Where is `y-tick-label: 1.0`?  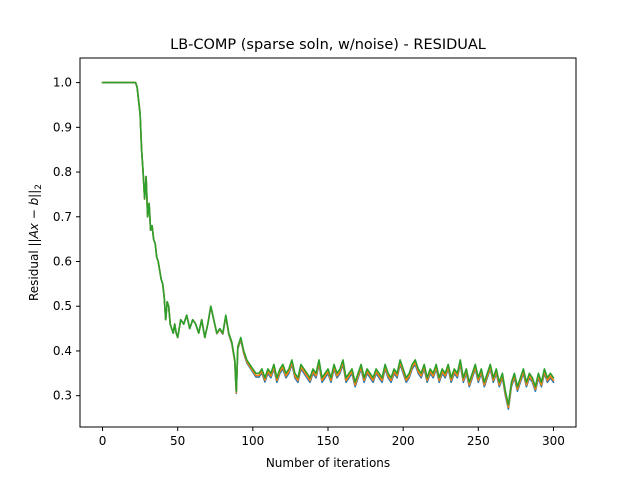 y-tick-label: 1.0 is located at coordinates (62, 83).